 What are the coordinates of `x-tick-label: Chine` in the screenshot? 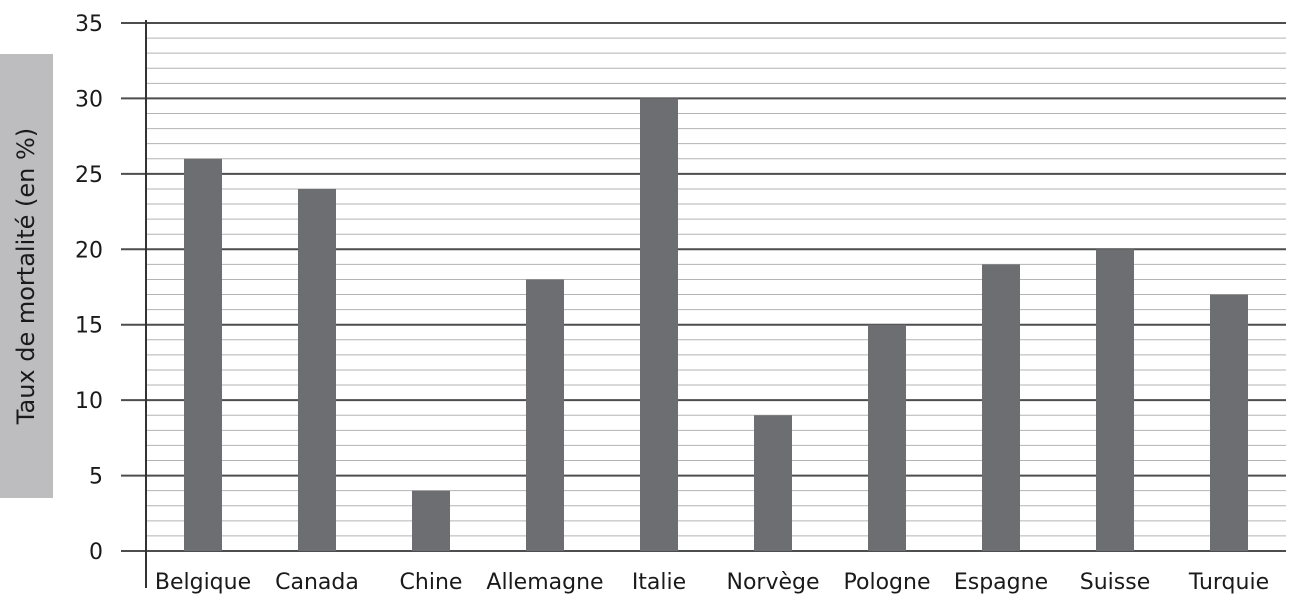 It's located at (431, 582).